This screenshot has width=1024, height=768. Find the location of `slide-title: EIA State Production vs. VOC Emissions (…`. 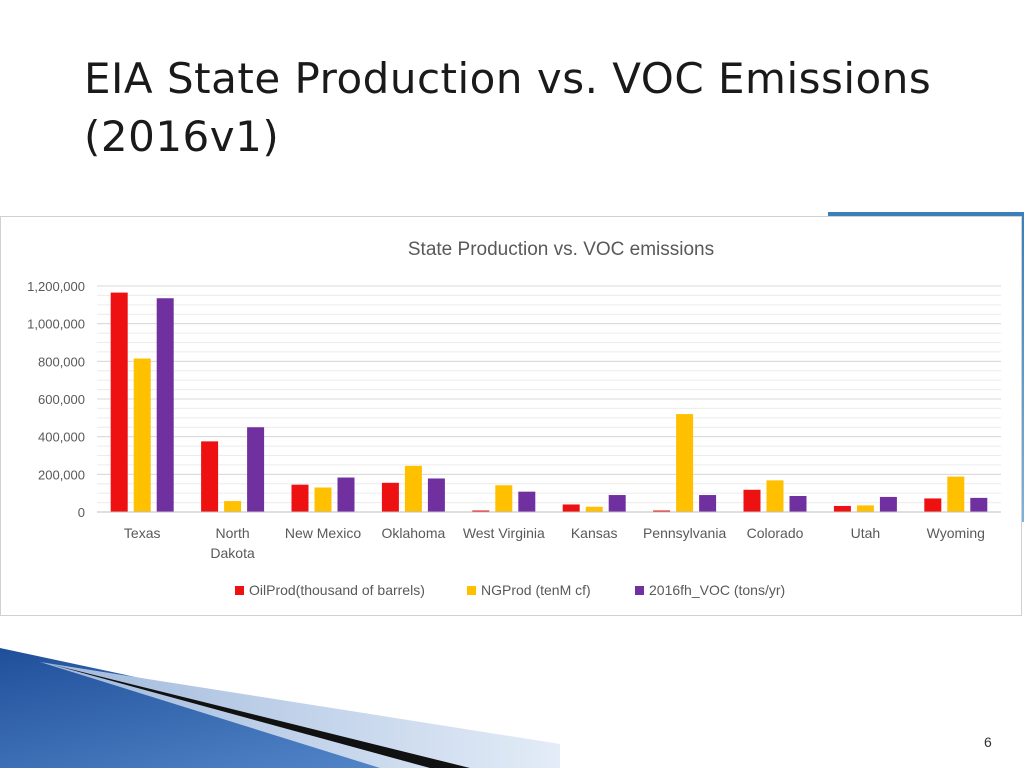

slide-title: EIA State Production vs. VOC Emissions (… is located at coordinates (534, 108).